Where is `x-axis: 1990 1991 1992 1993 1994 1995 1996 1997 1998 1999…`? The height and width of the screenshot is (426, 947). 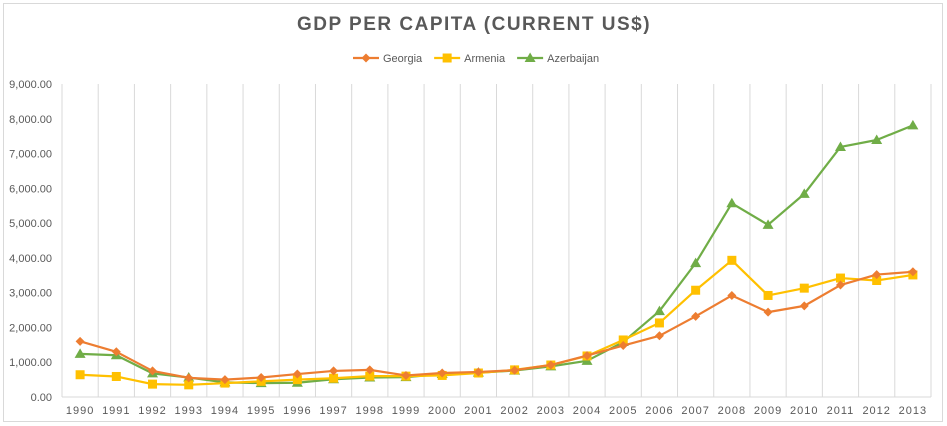
x-axis: 1990 1991 1992 1993 1994 1995 1996 1997 1998 1999… is located at coordinates (496, 411).